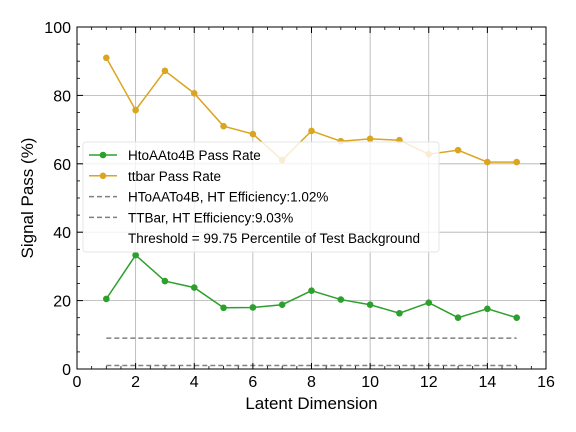 The height and width of the screenshot is (432, 576). Describe the element at coordinates (252, 382) in the screenshot. I see `x-tick-label: 6` at that location.